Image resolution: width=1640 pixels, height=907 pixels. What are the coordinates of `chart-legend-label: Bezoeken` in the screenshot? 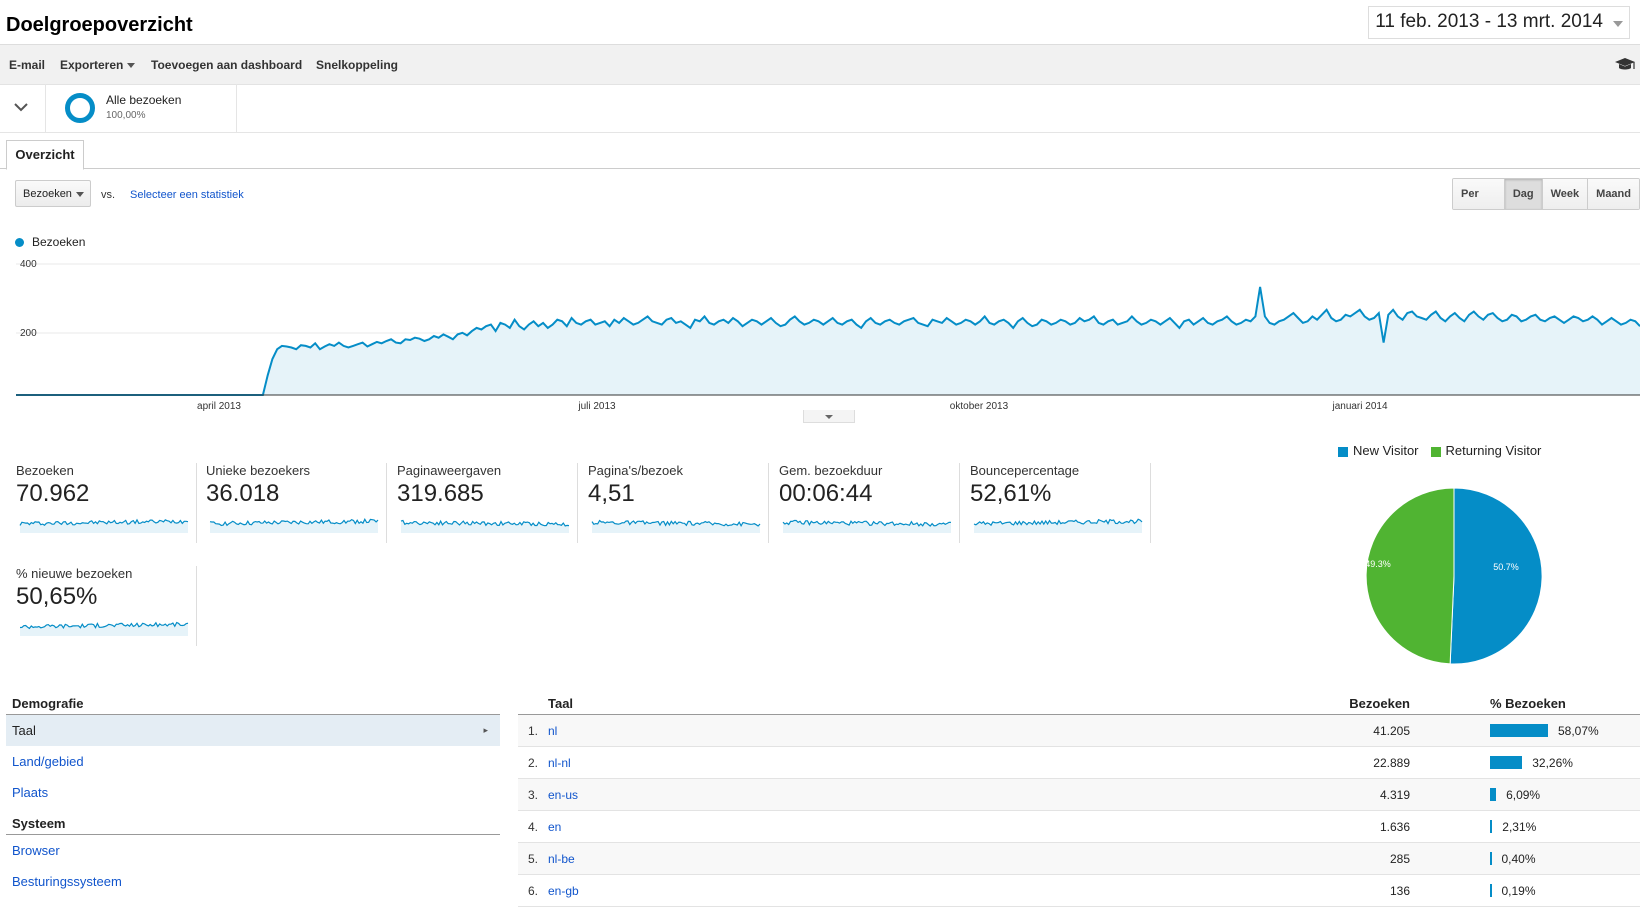 It's located at (59, 242).